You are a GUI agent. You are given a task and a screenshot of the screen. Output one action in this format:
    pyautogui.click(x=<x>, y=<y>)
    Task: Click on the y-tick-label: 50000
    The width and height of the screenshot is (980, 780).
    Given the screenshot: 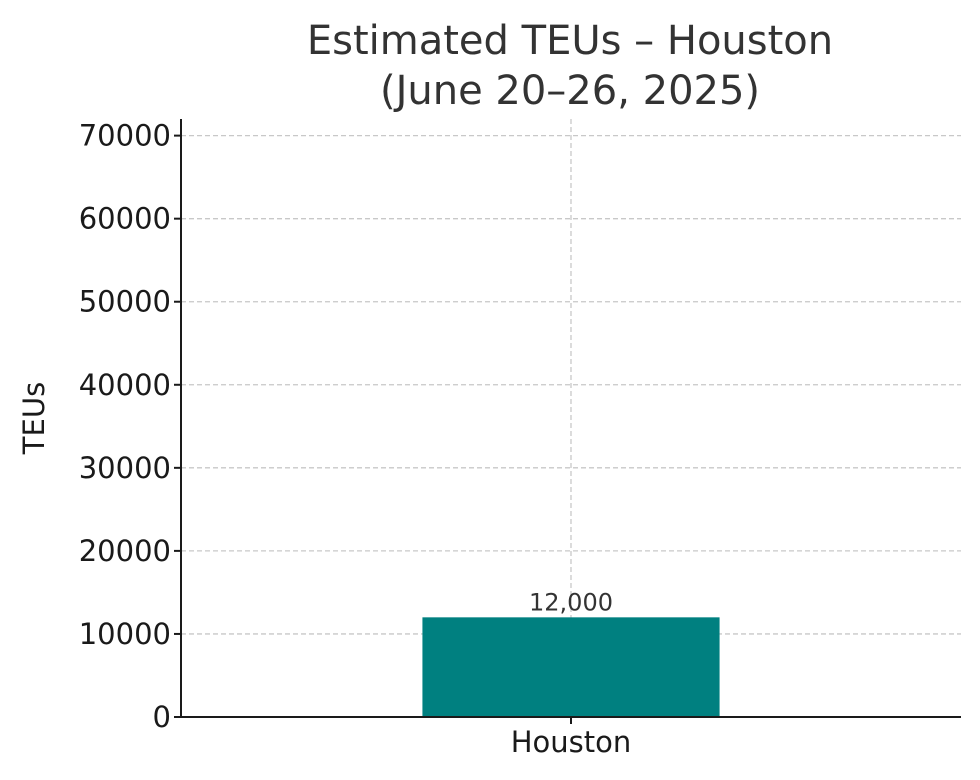 What is the action you would take?
    pyautogui.click(x=125, y=302)
    